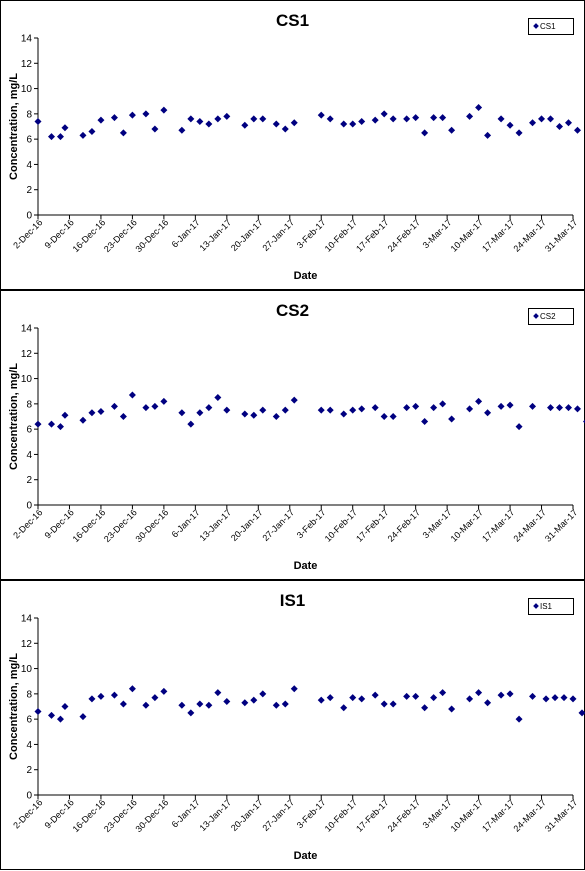 The width and height of the screenshot is (585, 871). Describe the element at coordinates (29, 430) in the screenshot. I see `y-tick-label: 6` at that location.